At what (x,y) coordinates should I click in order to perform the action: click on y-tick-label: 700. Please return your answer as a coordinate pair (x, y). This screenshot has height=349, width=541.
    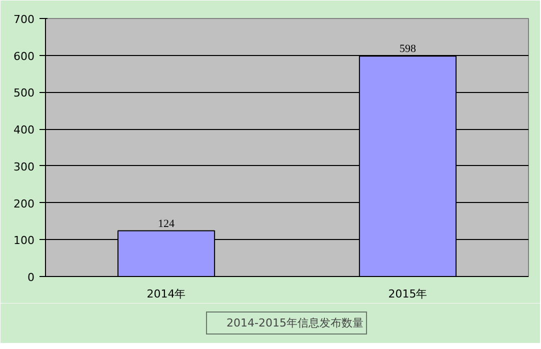
    Looking at the image, I should click on (24, 19).